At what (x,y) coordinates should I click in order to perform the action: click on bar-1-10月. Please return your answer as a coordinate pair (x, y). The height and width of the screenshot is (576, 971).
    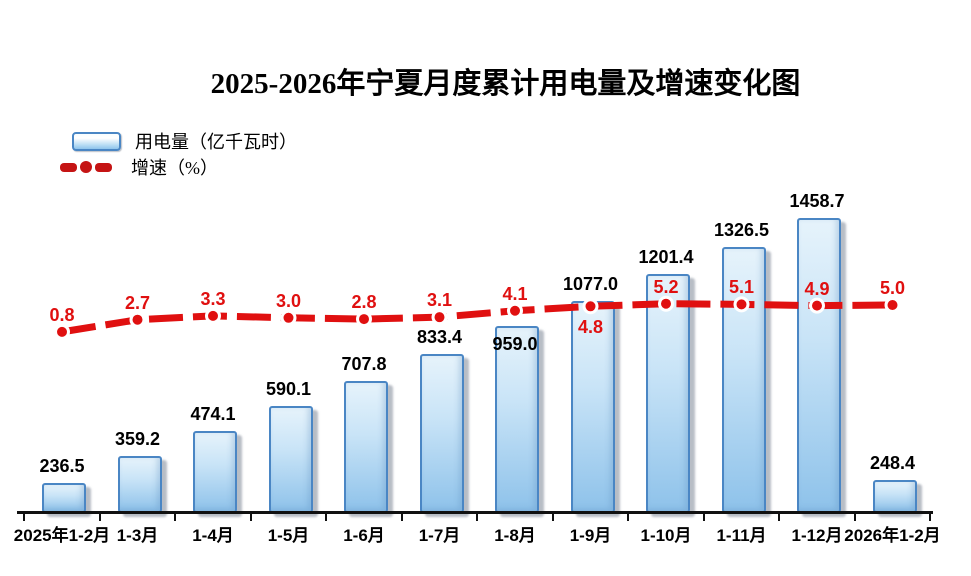
    Looking at the image, I should click on (668, 393).